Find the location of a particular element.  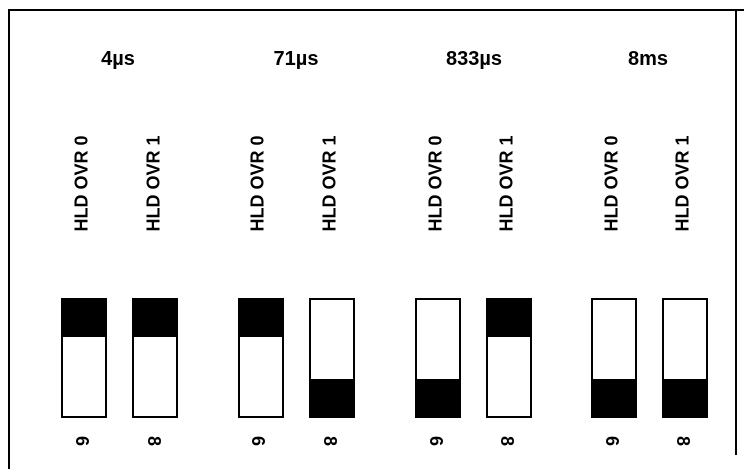

group-title-8ms: 8ms is located at coordinates (648, 59).